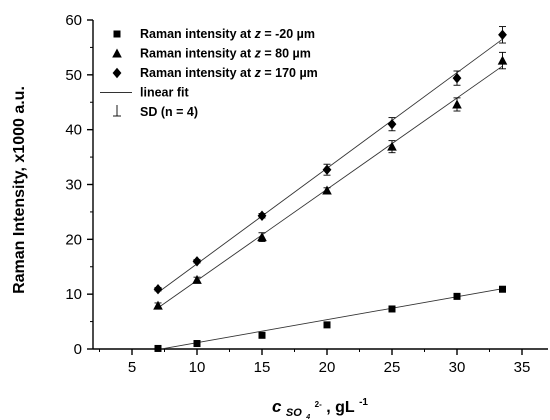 The width and height of the screenshot is (550, 420). Describe the element at coordinates (307, 417) in the screenshot. I see `x-label-sub-sub: 4` at that location.